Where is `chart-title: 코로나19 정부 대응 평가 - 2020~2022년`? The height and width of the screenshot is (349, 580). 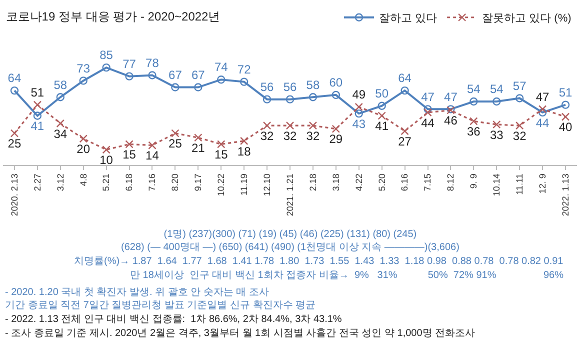
chart-title: 코로나19 정부 대응 평가 - 2020~2022년 is located at coordinates (113, 17).